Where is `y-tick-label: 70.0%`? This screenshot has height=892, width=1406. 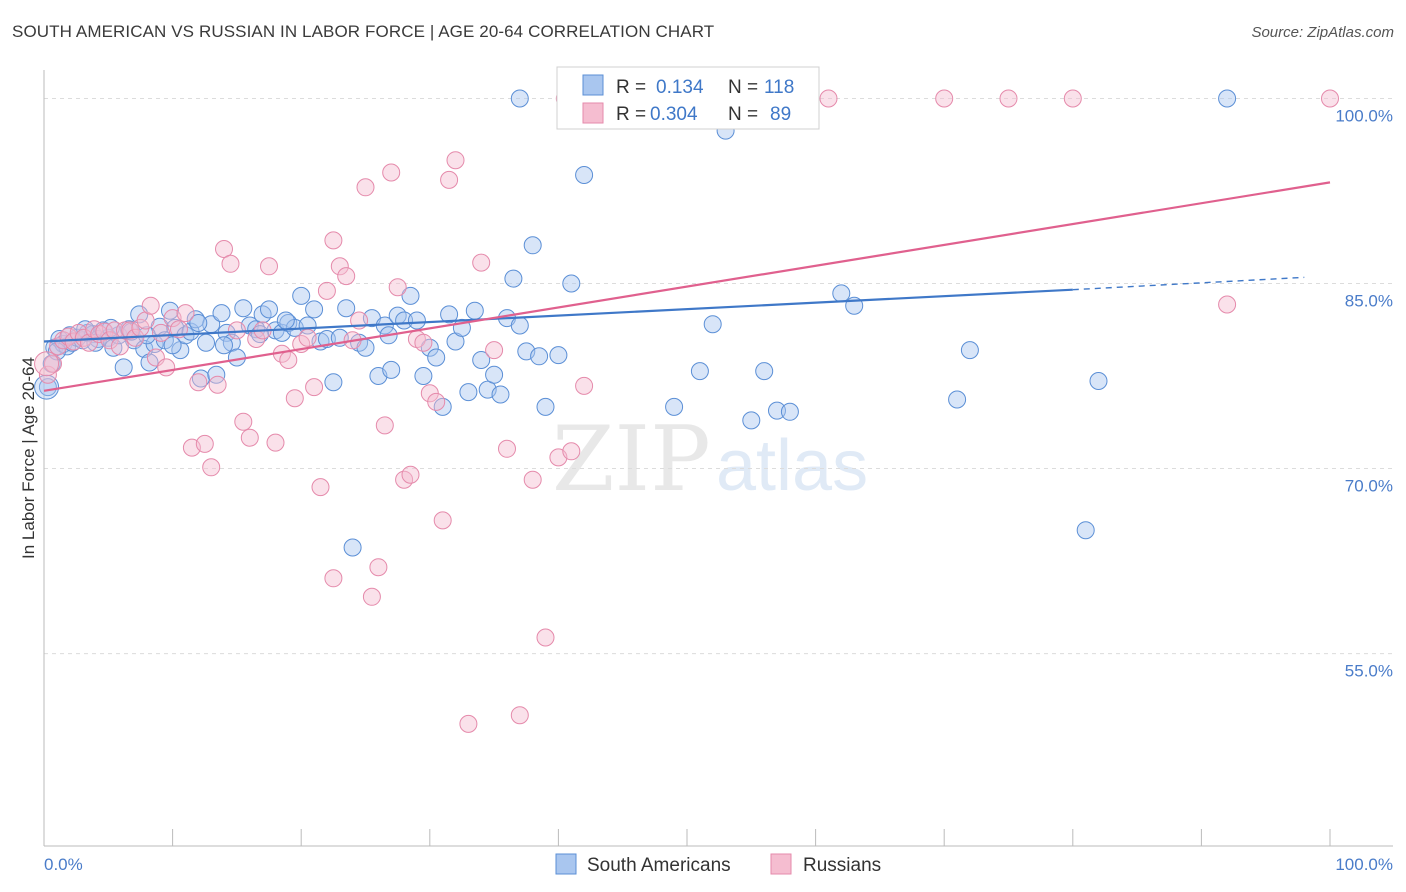
y-tick-label: 70.0% is located at coordinates (1369, 486).